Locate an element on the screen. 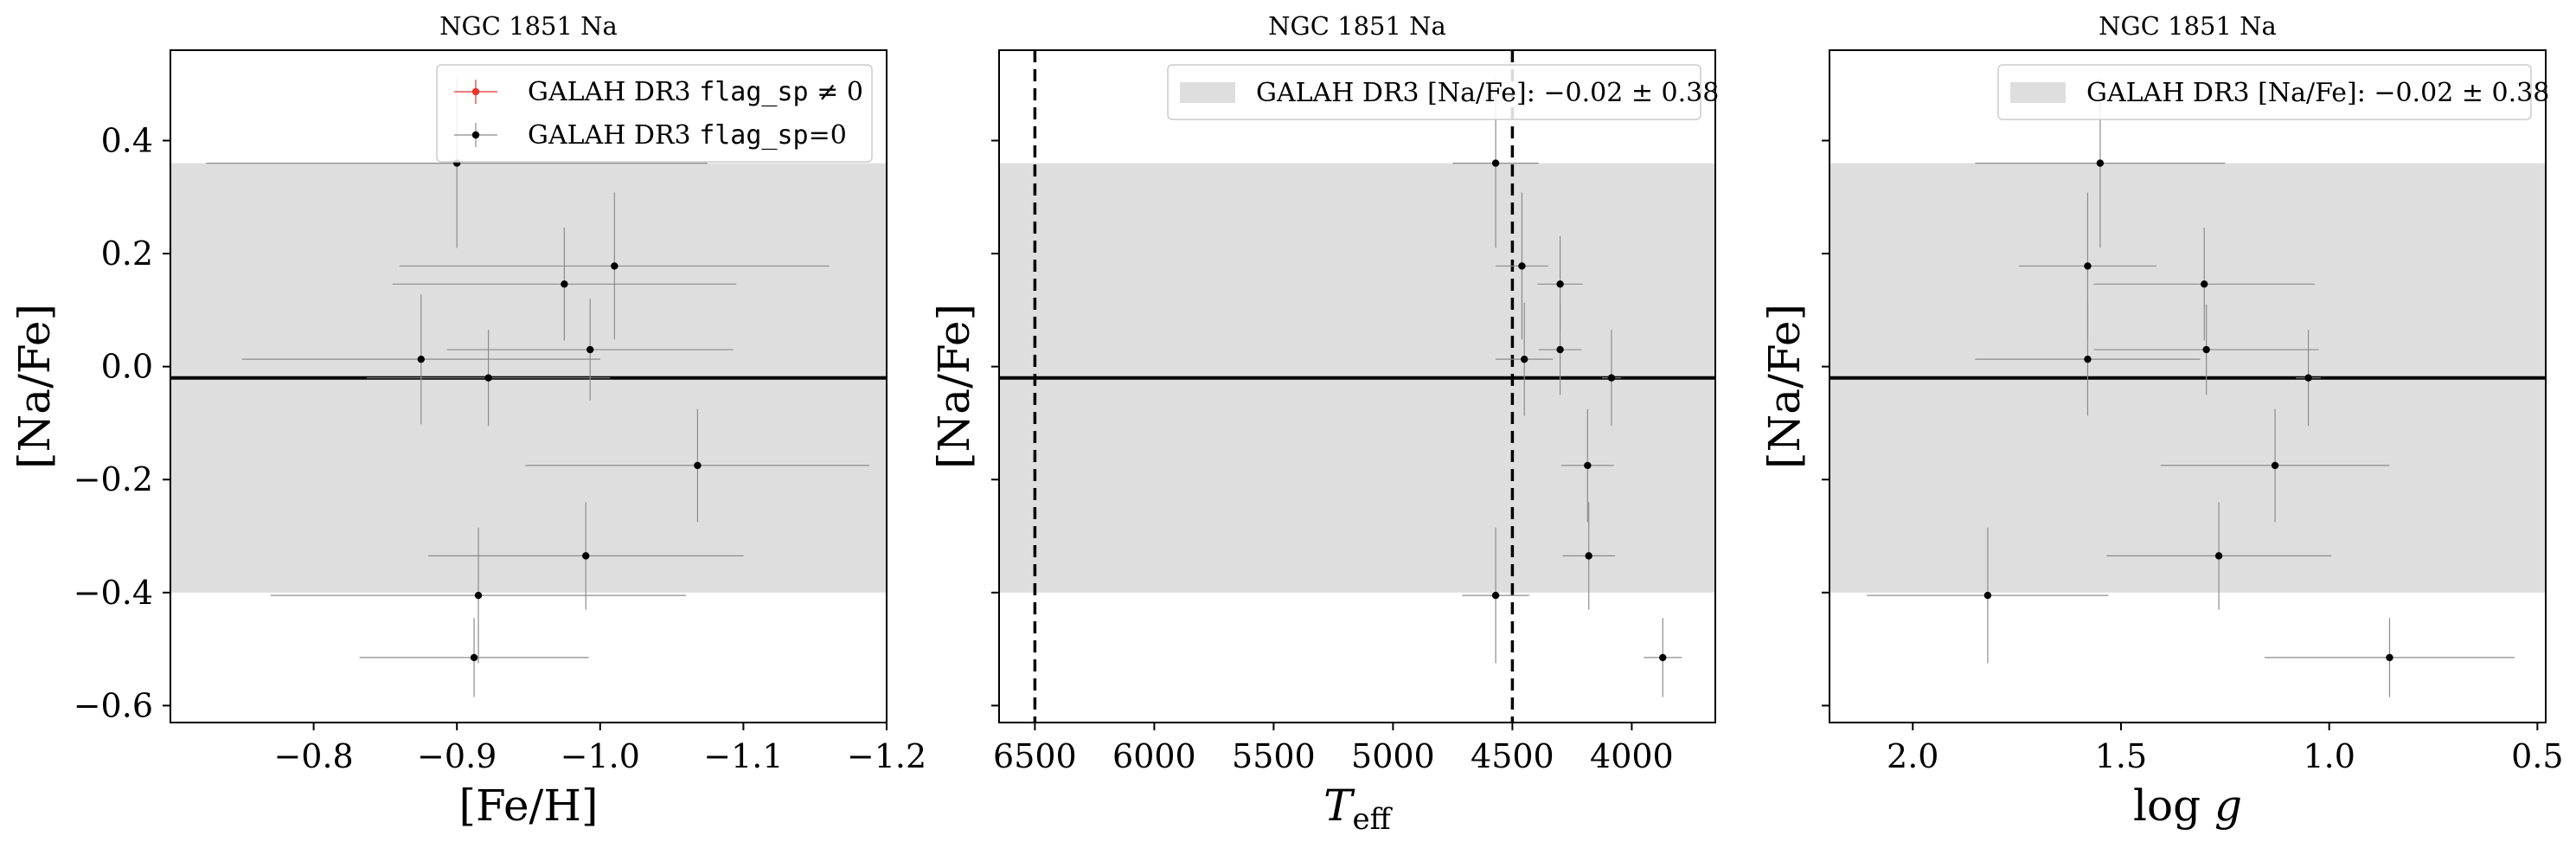 This screenshot has height=848, width=2576. x-tick-label: −1.1 is located at coordinates (743, 756).